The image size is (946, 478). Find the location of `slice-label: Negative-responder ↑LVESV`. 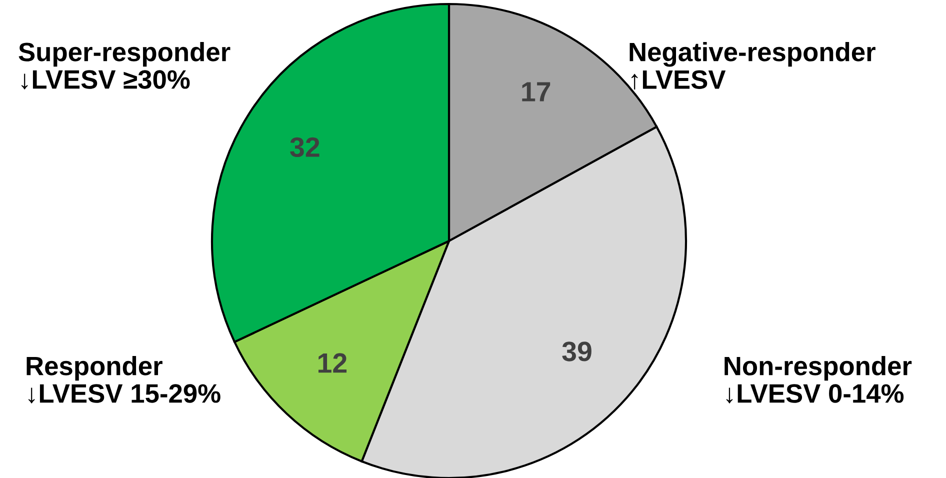

slice-label: Negative-responder ↑LVESV is located at coordinates (753, 66).